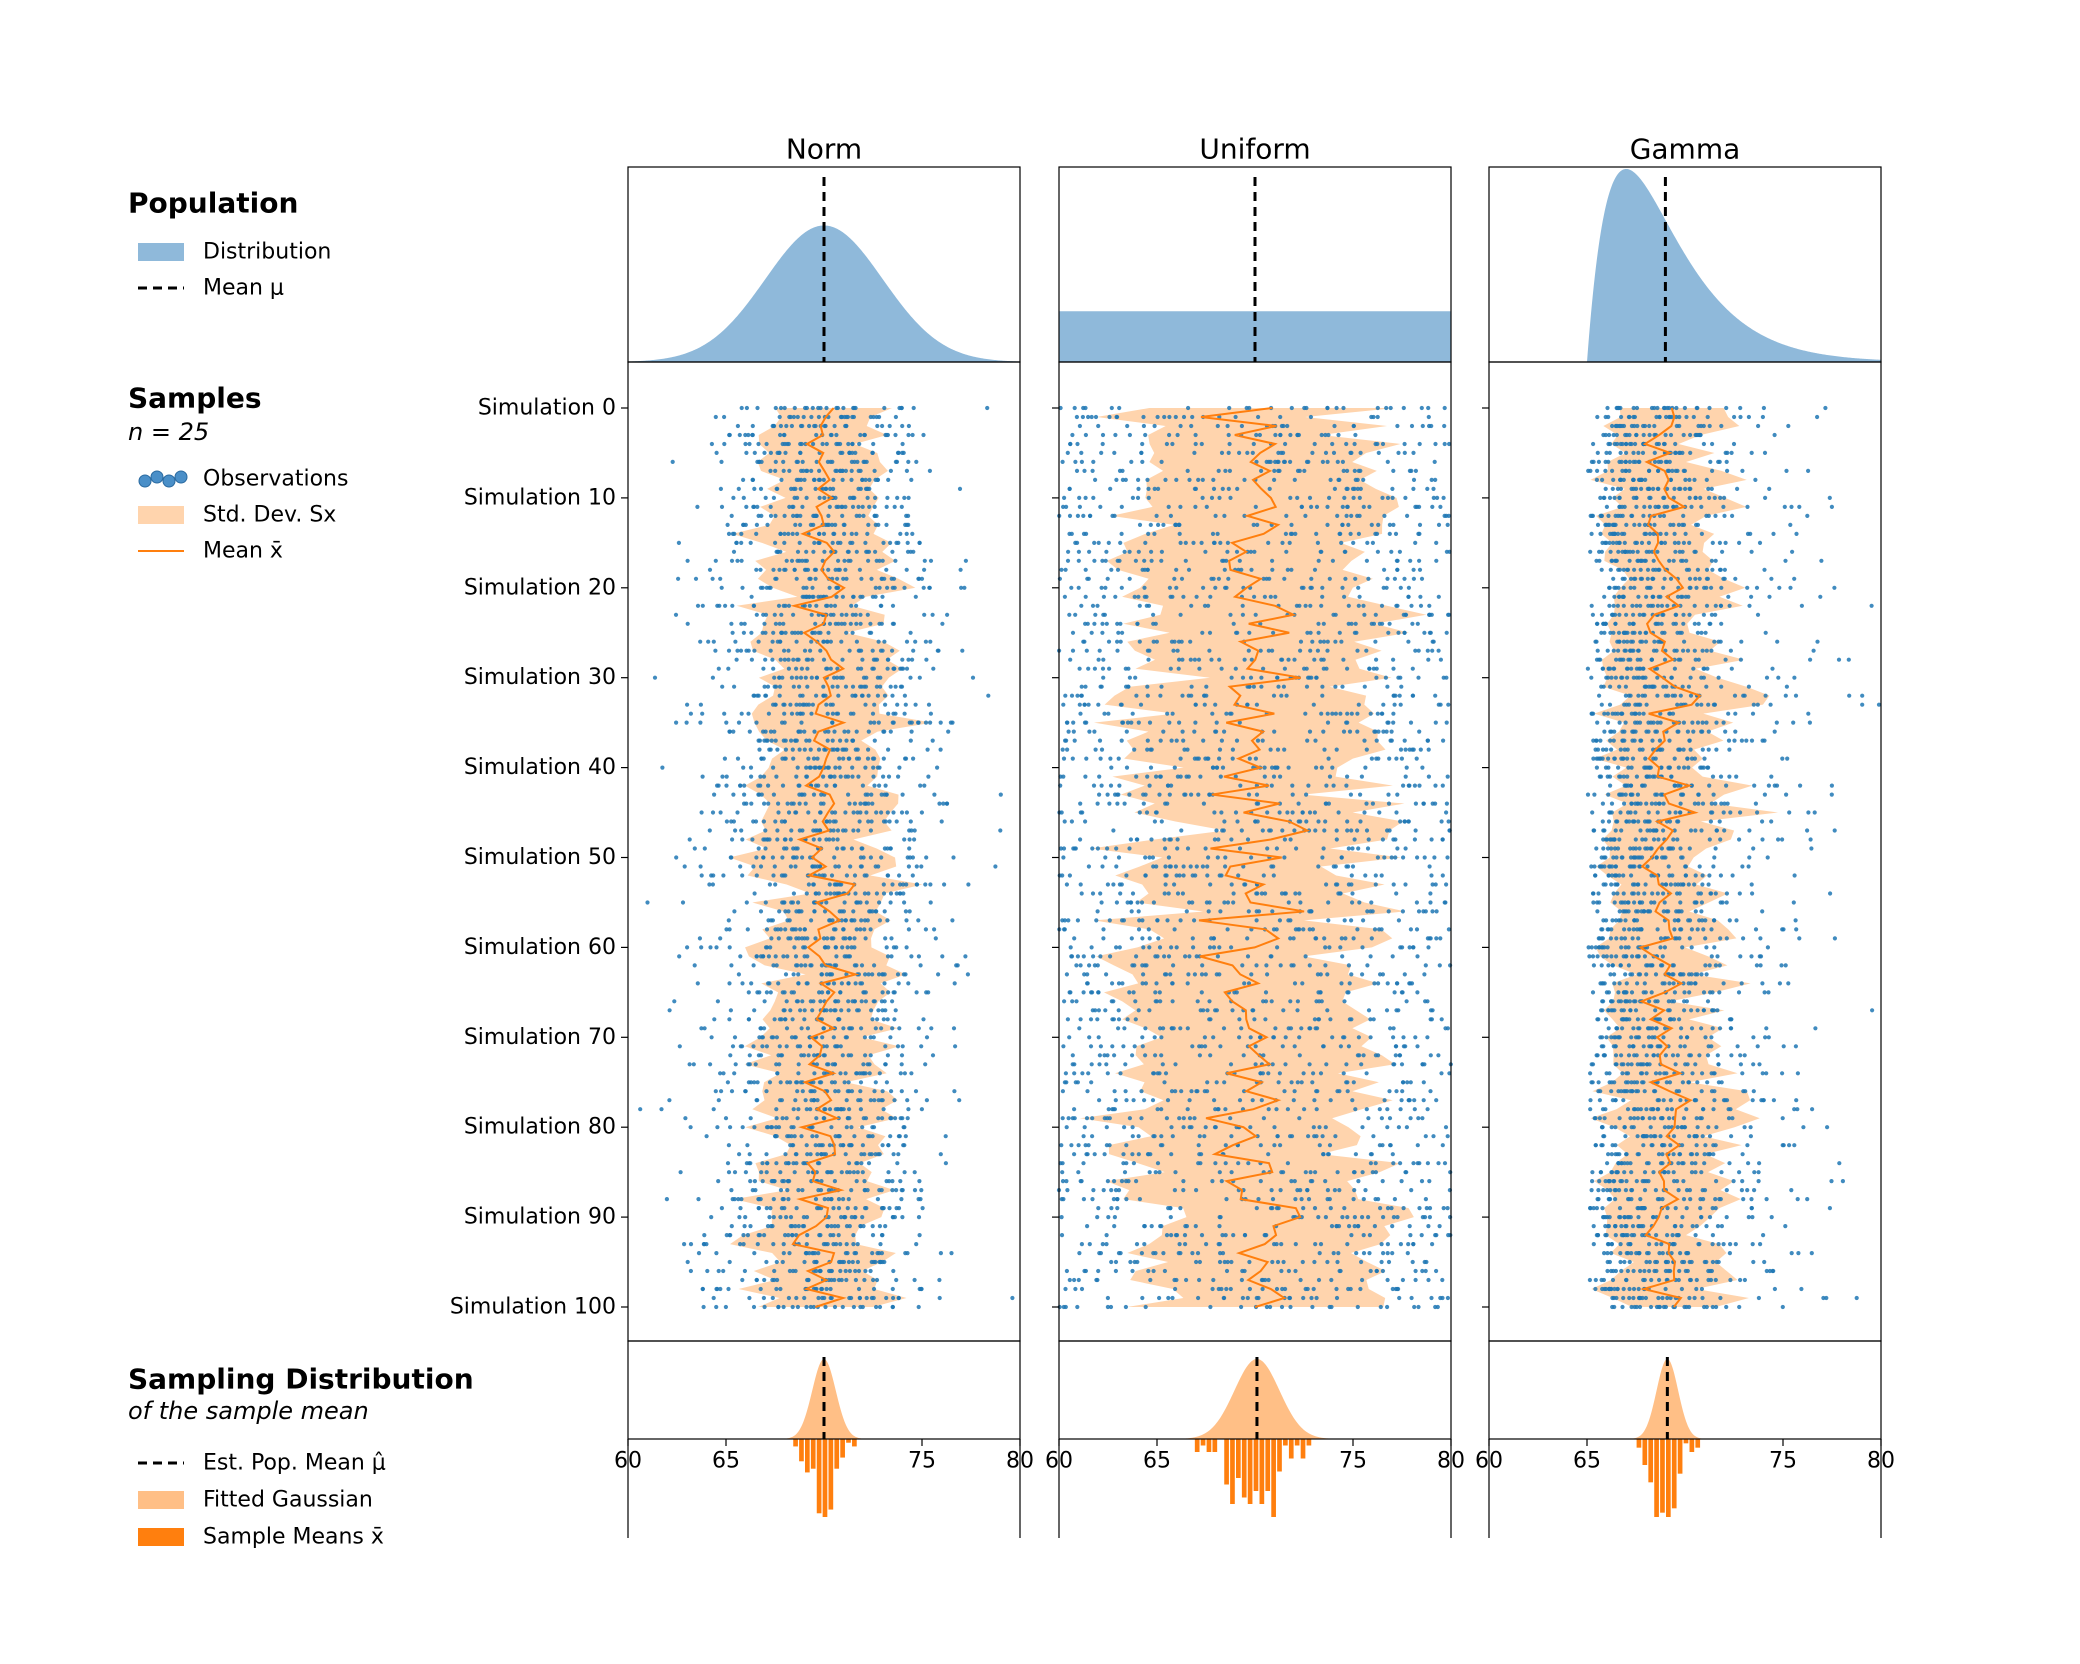 Image resolution: width=2080 pixels, height=1664 pixels. Describe the element at coordinates (161, 515) in the screenshot. I see `legend-stddev-swatch` at that location.